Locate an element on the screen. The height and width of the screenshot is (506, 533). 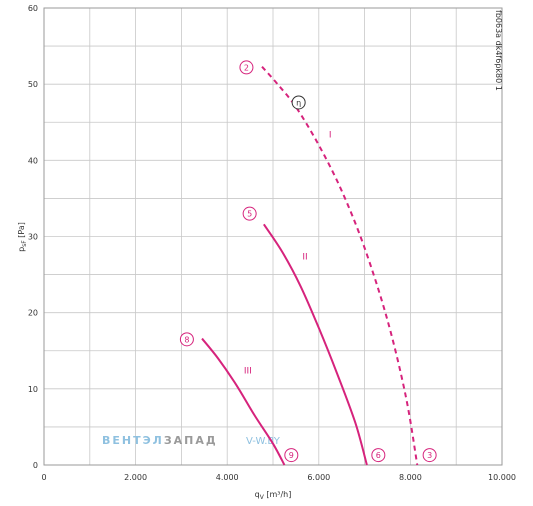
watermark-part2: ЗАПАД is located at coordinates (191, 440).